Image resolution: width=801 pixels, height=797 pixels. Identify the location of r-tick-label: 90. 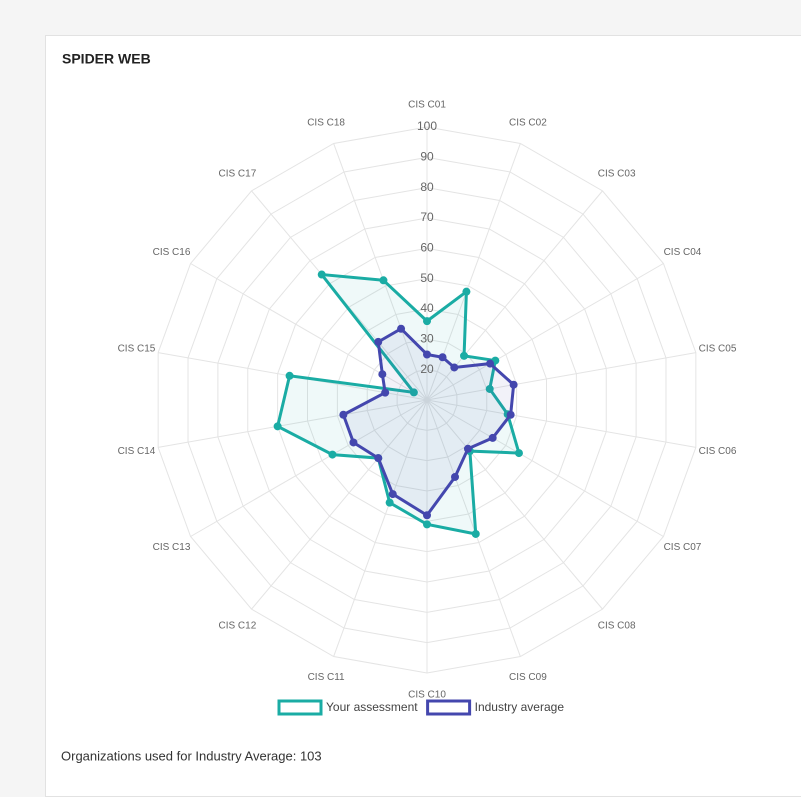
(427, 157).